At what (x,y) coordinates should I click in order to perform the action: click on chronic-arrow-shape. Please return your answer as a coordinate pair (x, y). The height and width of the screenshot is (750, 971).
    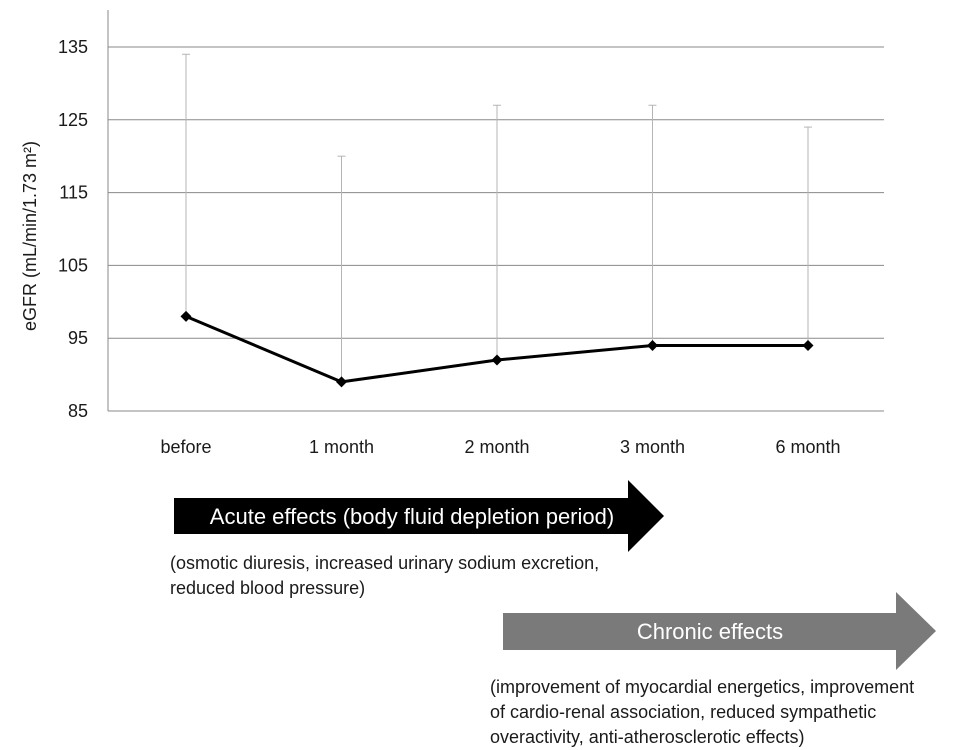
    Looking at the image, I should click on (719, 631).